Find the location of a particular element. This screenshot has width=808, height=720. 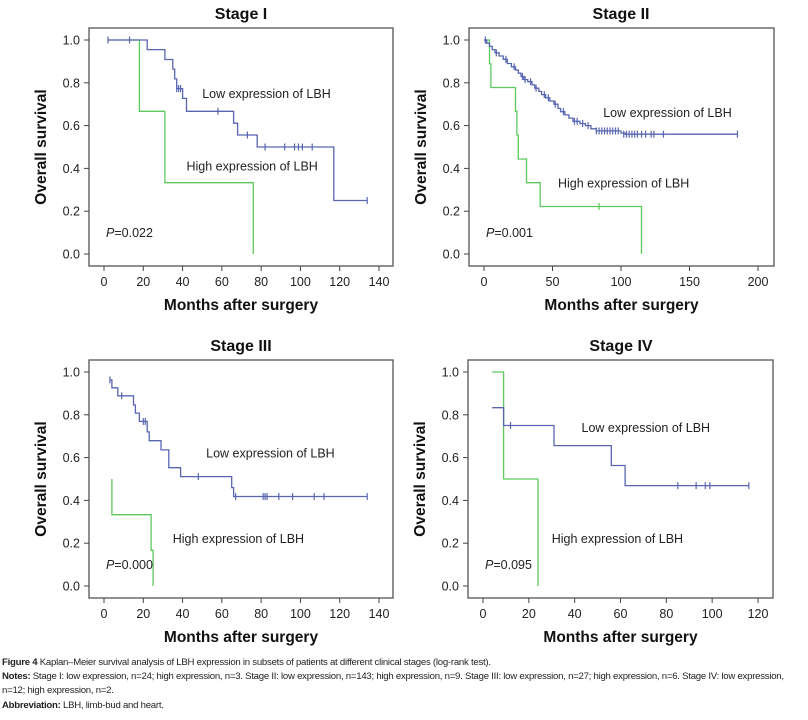

notes-label: Notes: is located at coordinates (16, 677).